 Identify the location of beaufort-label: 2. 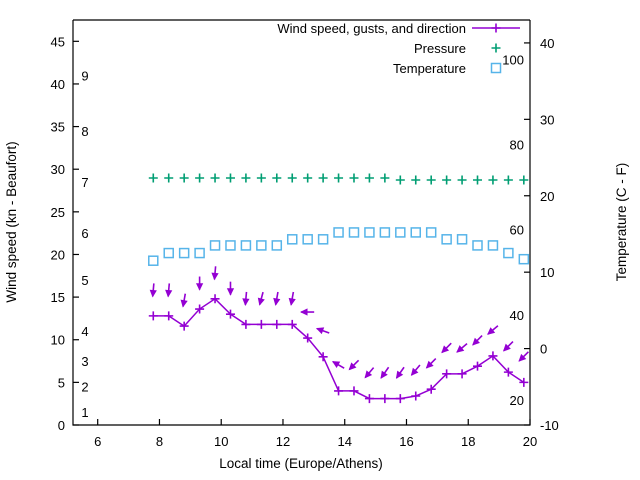
(84, 387).